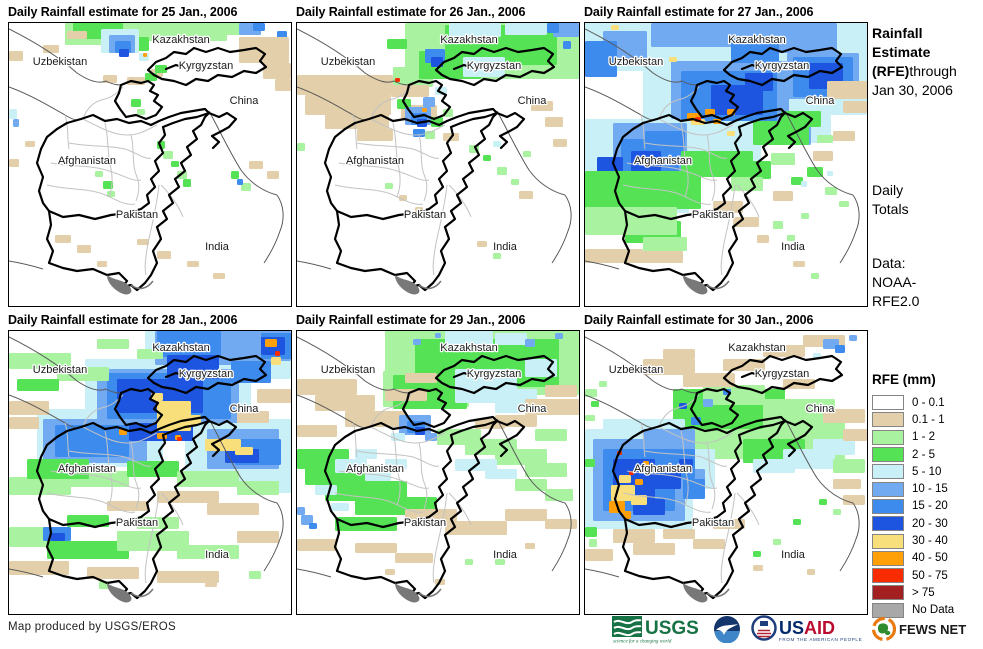 The image size is (983, 649). I want to click on legend-label: 20 - 30, so click(930, 523).